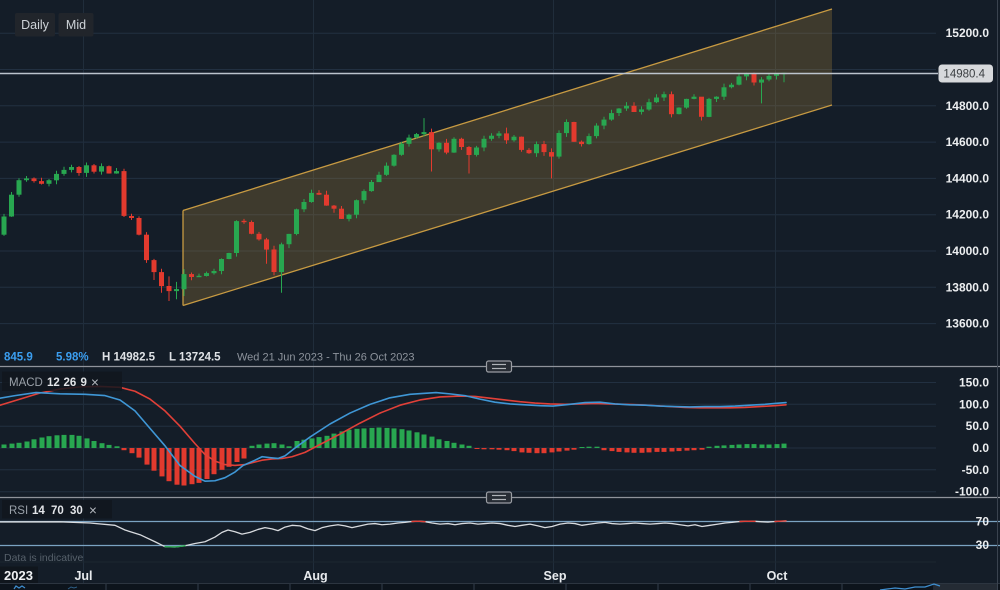  Describe the element at coordinates (38, 511) in the screenshot. I see `svg-text: 14` at that location.